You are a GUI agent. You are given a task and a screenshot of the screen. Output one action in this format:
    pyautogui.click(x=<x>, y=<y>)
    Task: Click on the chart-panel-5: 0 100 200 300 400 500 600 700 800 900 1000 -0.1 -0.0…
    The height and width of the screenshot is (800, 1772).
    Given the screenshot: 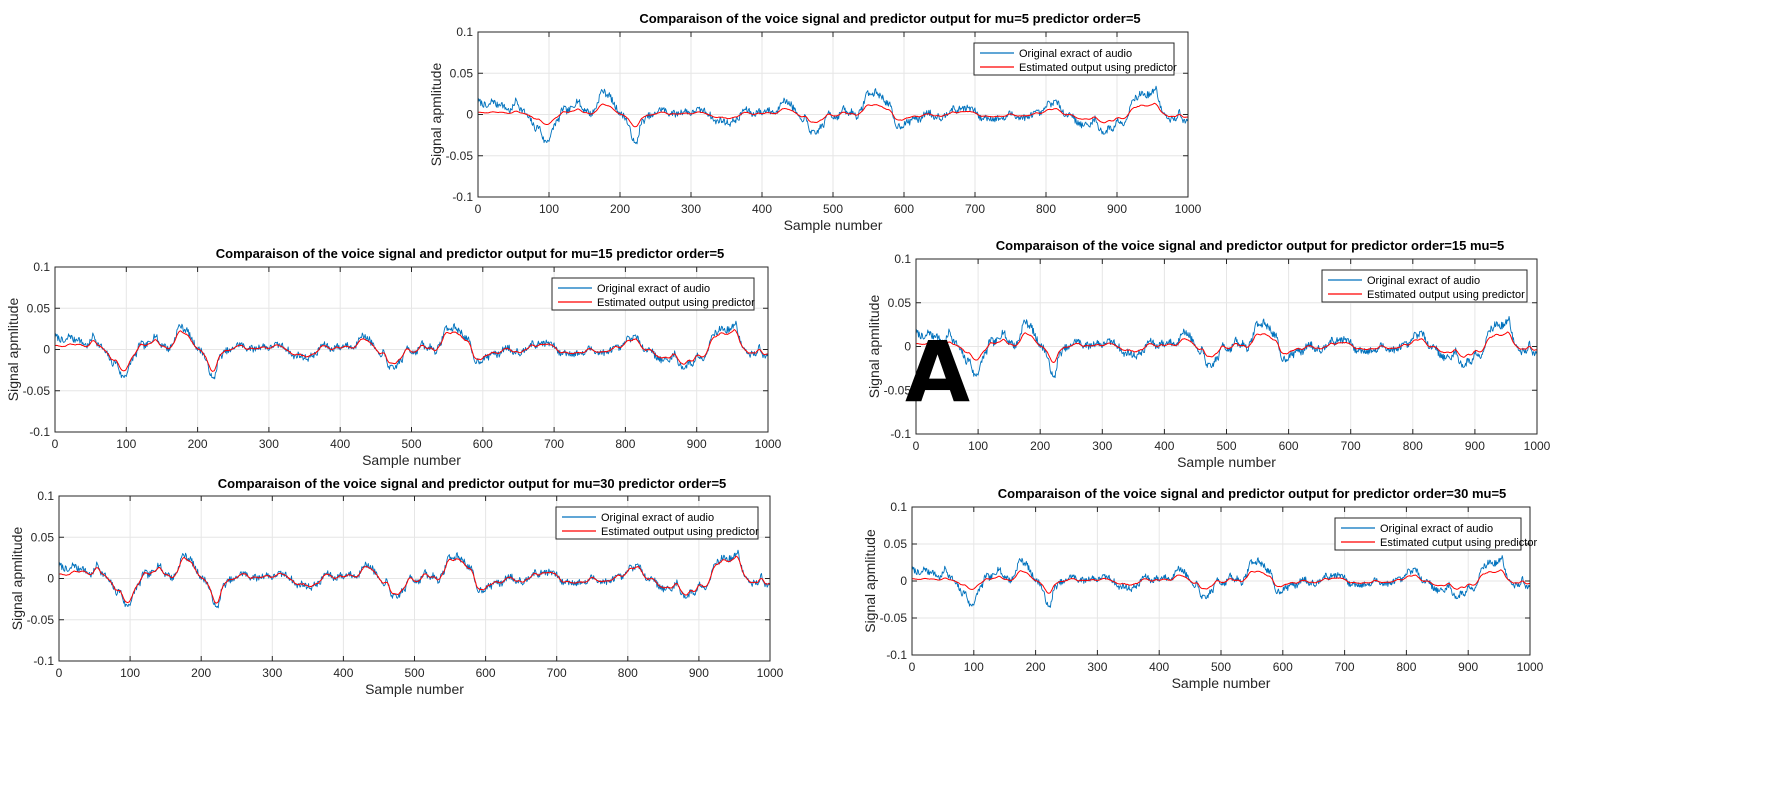 What is the action you would take?
    pyautogui.click(x=1203, y=588)
    